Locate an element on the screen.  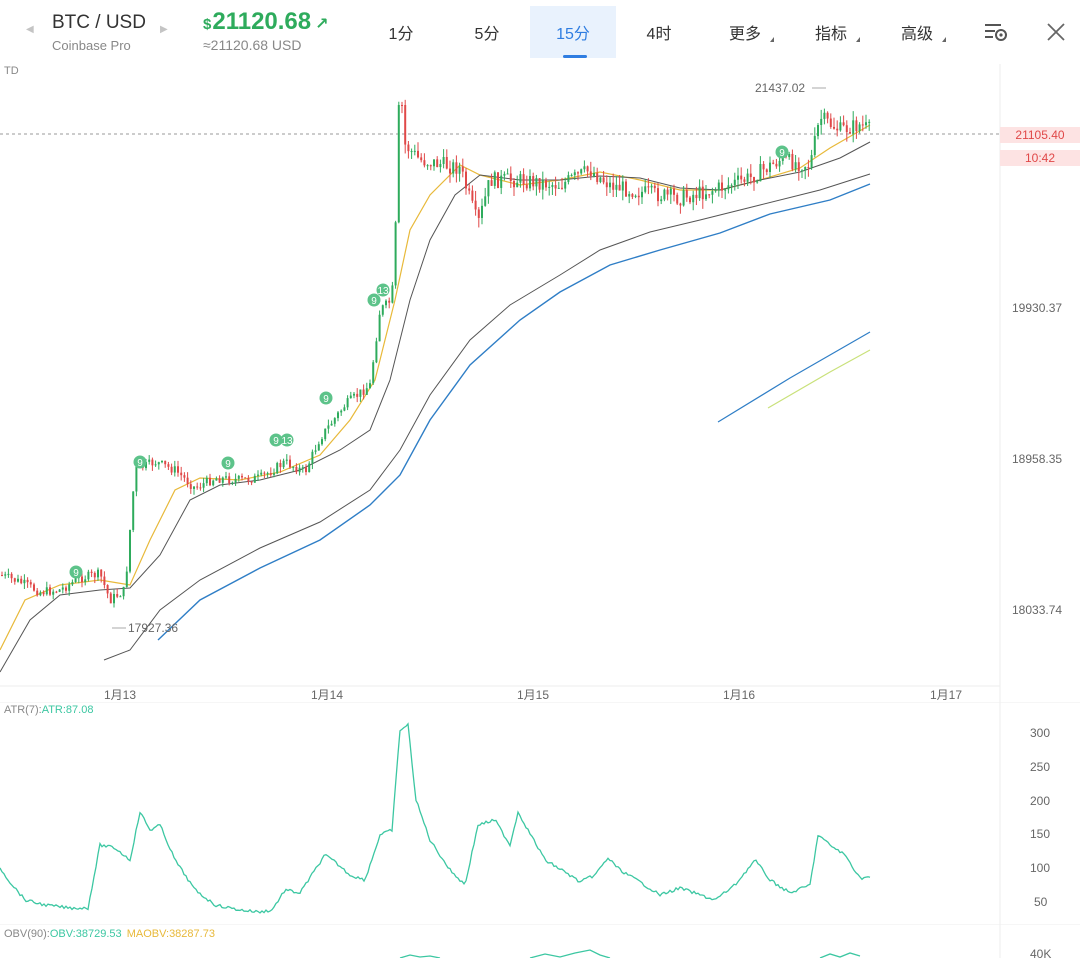
tab-label: 15分 is located at coordinates (573, 34).